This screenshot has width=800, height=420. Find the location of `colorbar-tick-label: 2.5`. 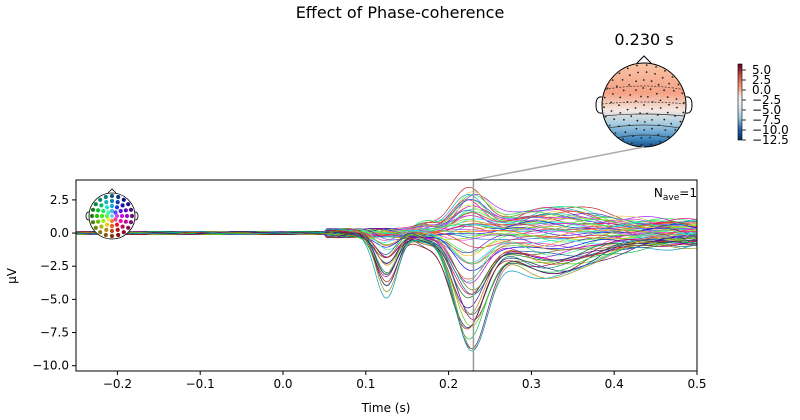

colorbar-tick-label: 2.5 is located at coordinates (761, 80).